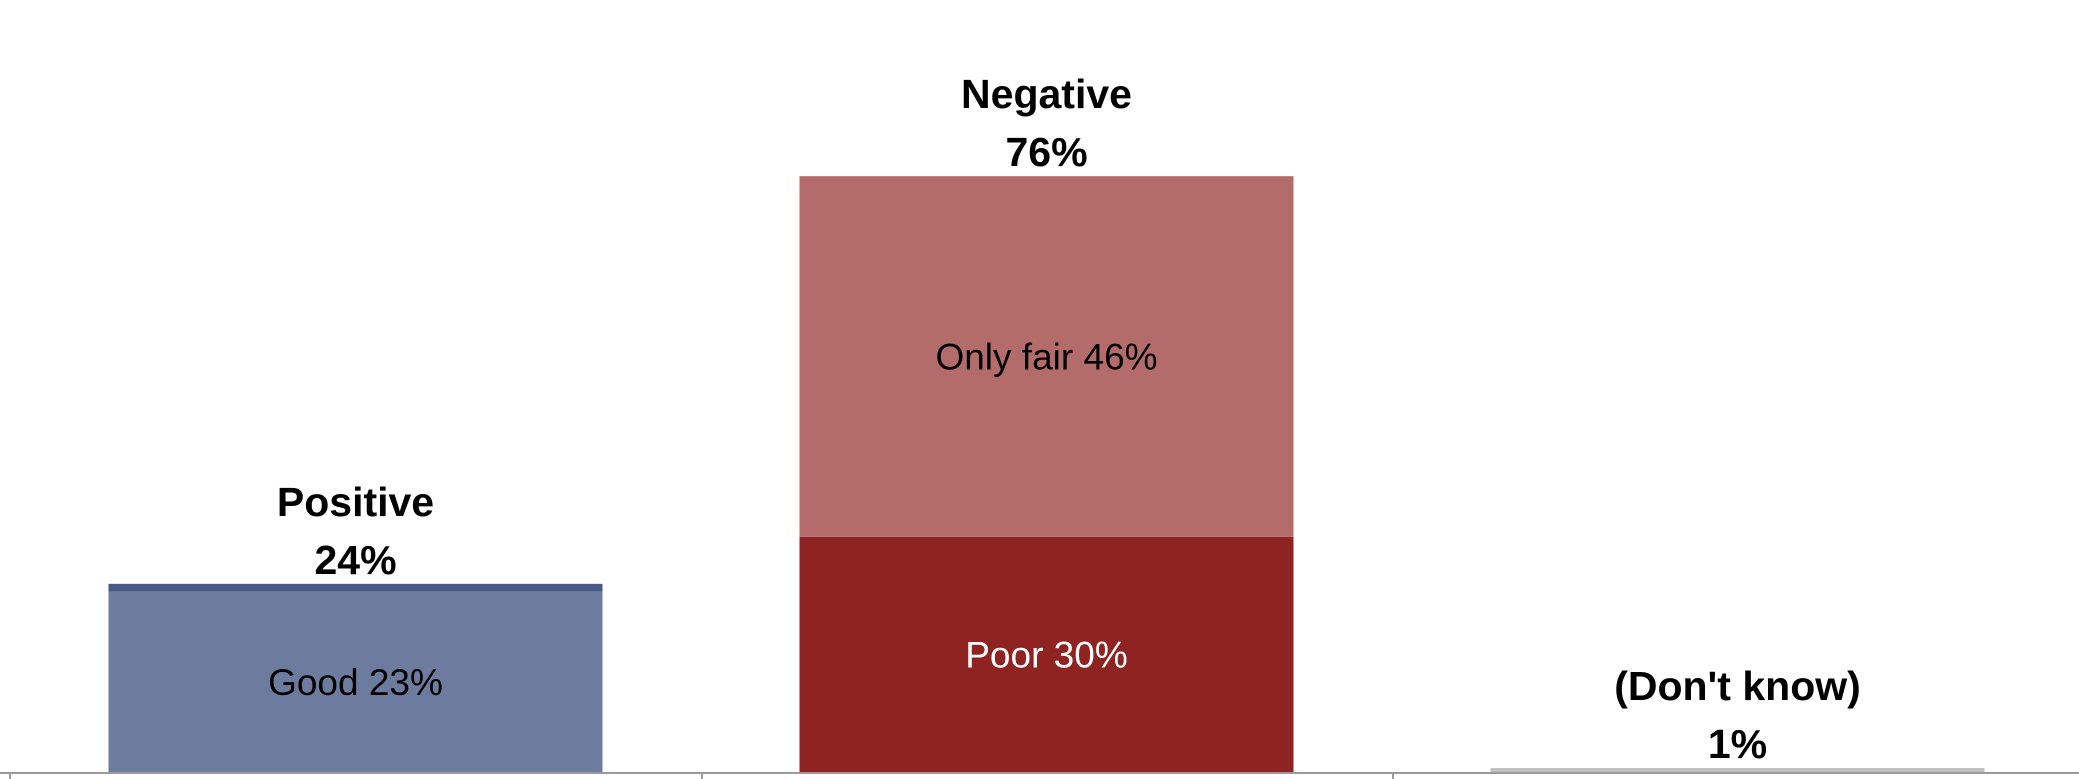  What do you see at coordinates (1737, 744) in the screenshot?
I see `group-total-label: 1%` at bounding box center [1737, 744].